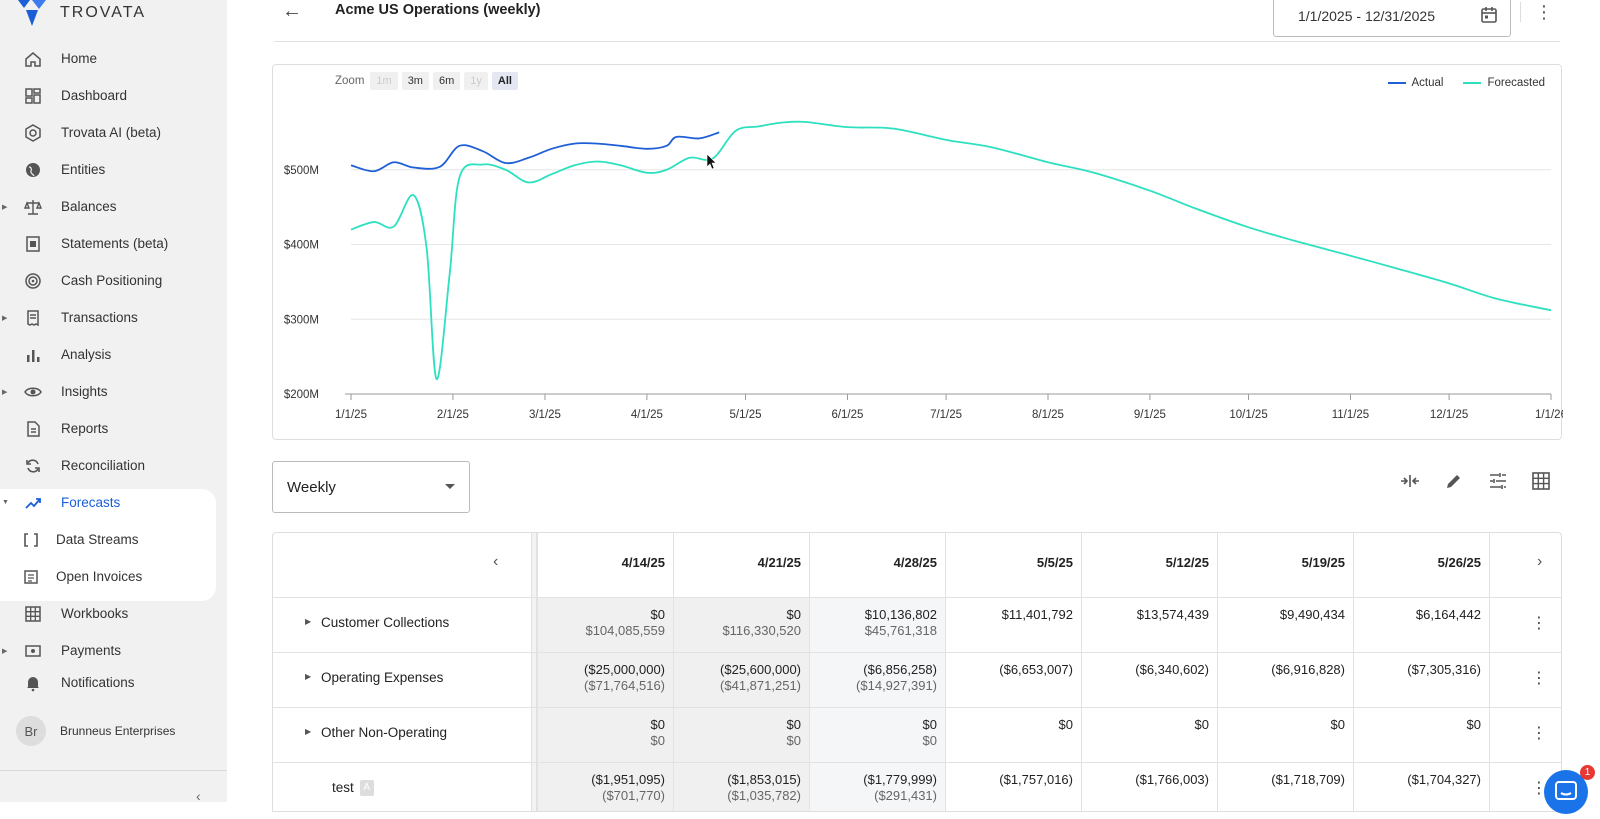 Image resolution: width=1600 pixels, height=819 pixels. What do you see at coordinates (113, 132) in the screenshot?
I see `sidebar-item-trovata-ai-beta: Trovata AI (beta)` at bounding box center [113, 132].